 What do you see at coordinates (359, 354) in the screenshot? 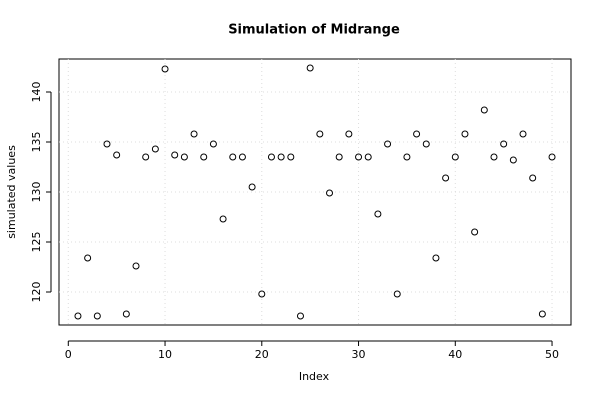
I see `x-tick-label: 30` at bounding box center [359, 354].